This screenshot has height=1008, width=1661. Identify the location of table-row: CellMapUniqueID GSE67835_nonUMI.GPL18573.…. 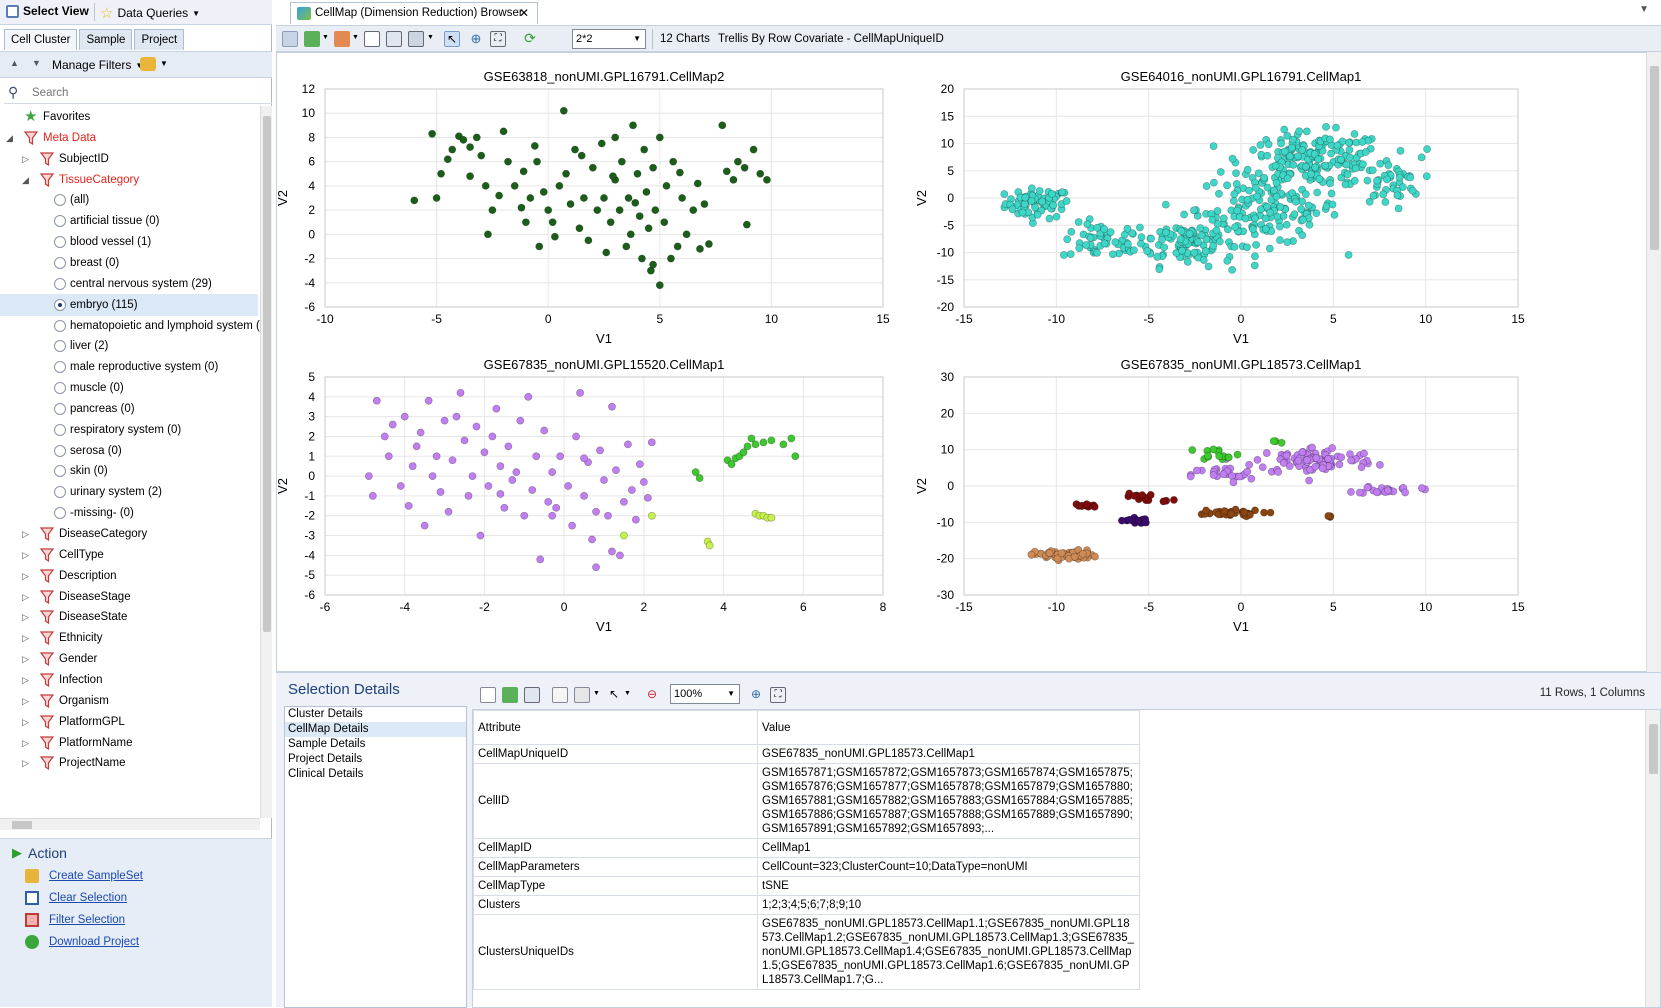
(806, 754).